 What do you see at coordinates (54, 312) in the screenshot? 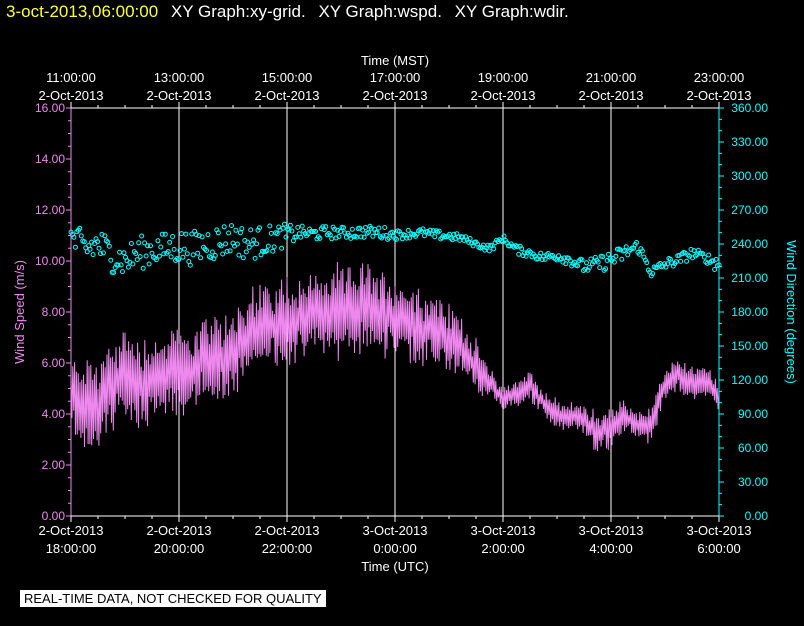
I see `left-tick-label: 8.00` at bounding box center [54, 312].